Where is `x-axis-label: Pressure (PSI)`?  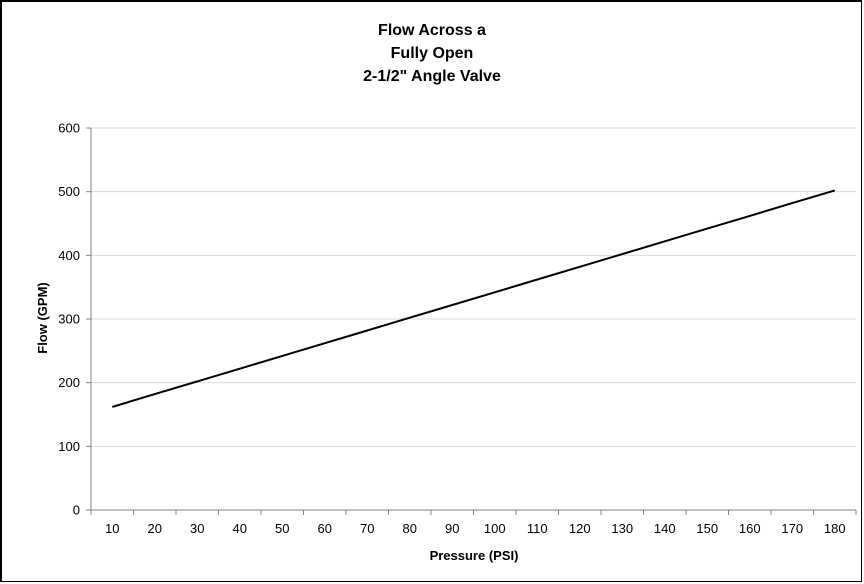
x-axis-label: Pressure (PSI) is located at coordinates (474, 555).